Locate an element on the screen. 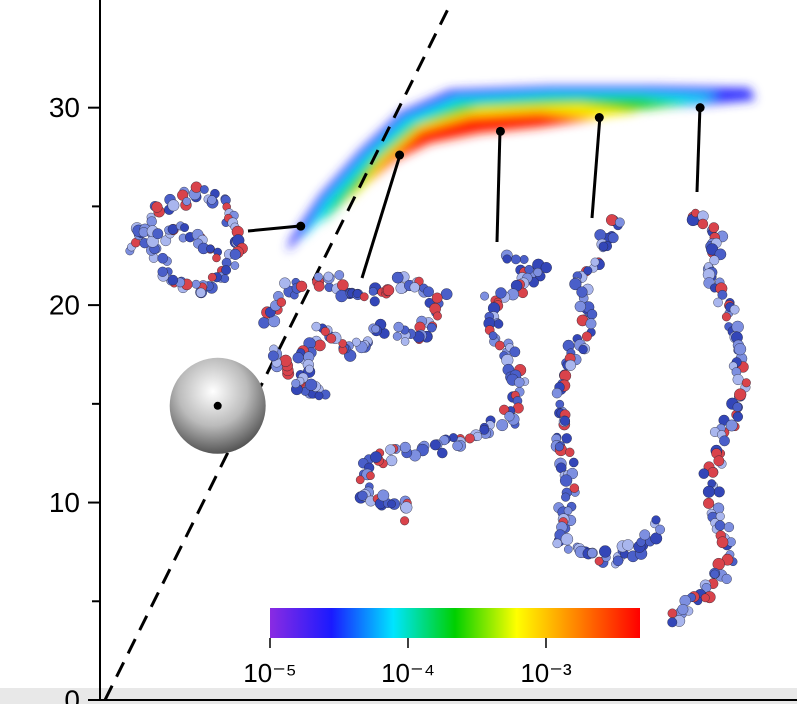 The width and height of the screenshot is (797, 704). colorbar-tick-label: 10⁻⁵ is located at coordinates (269, 673).